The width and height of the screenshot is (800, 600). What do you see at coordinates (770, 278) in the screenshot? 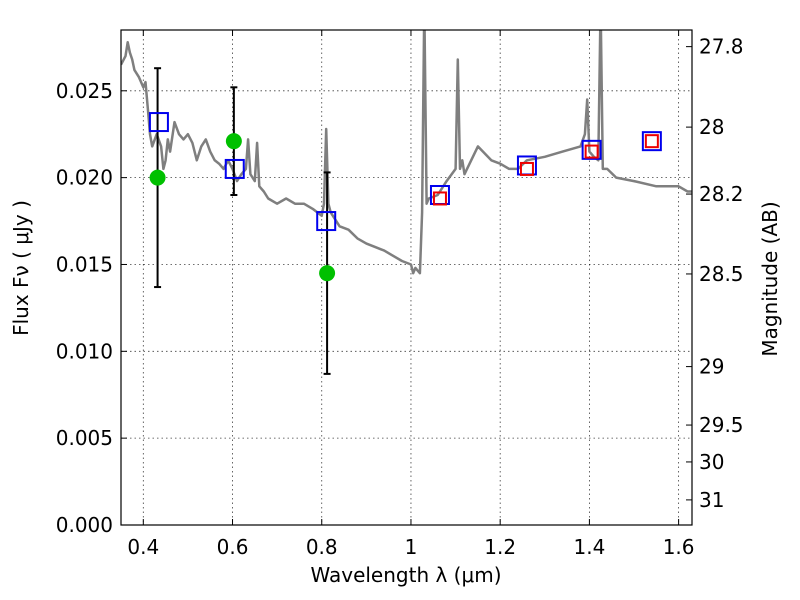
I see `y2-axis-title: Magnitude (AB)` at bounding box center [770, 278].